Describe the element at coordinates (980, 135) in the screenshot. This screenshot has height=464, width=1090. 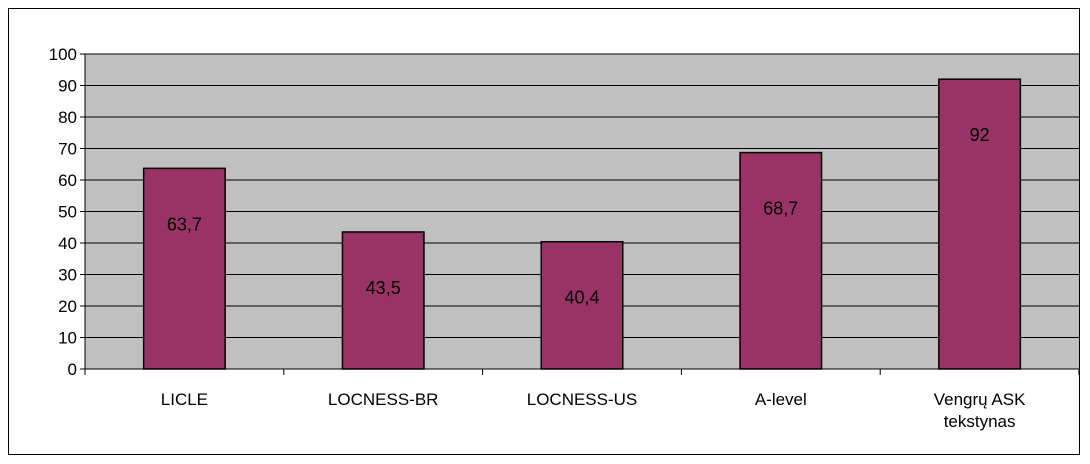
I see `data-label: 92` at that location.